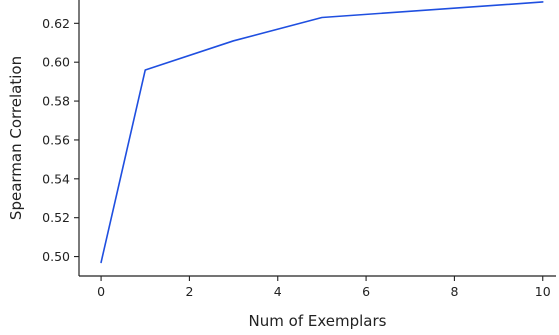 Image resolution: width=559 pixels, height=335 pixels. I want to click on y-tick-label: 0.50, so click(56, 256).